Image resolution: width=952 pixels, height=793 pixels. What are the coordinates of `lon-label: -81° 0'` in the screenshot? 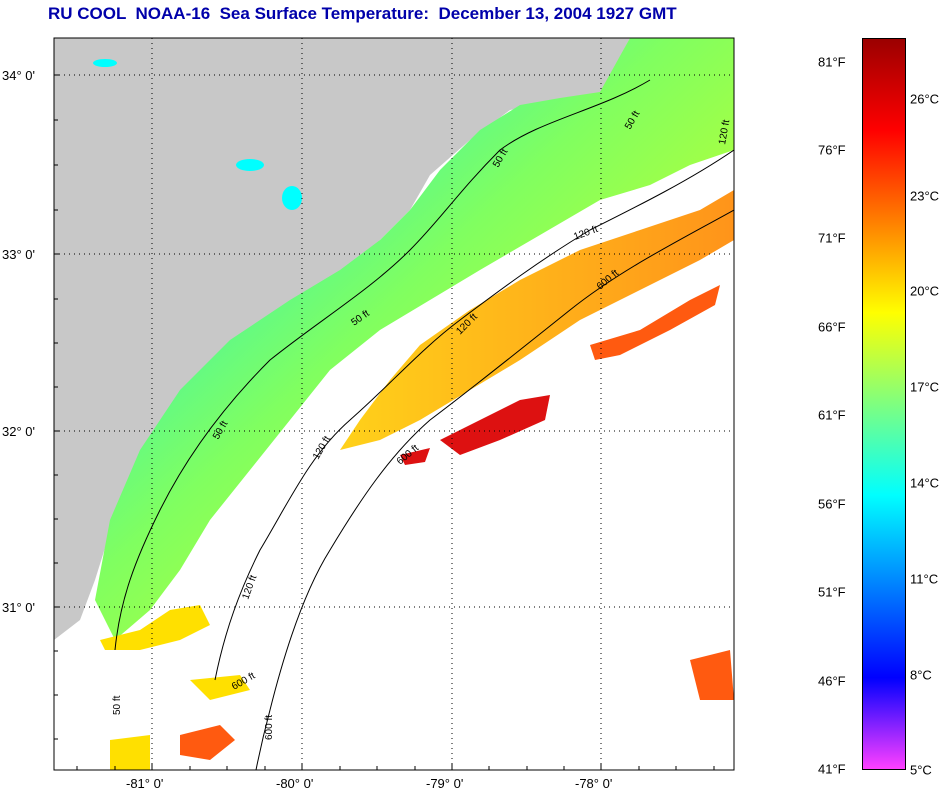 It's located at (144, 783).